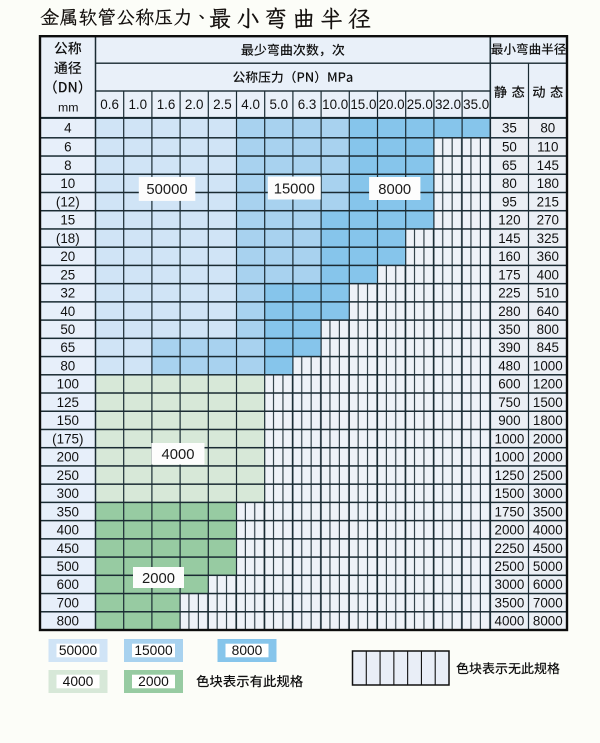  I want to click on svg-text: 4.0, so click(250, 104).